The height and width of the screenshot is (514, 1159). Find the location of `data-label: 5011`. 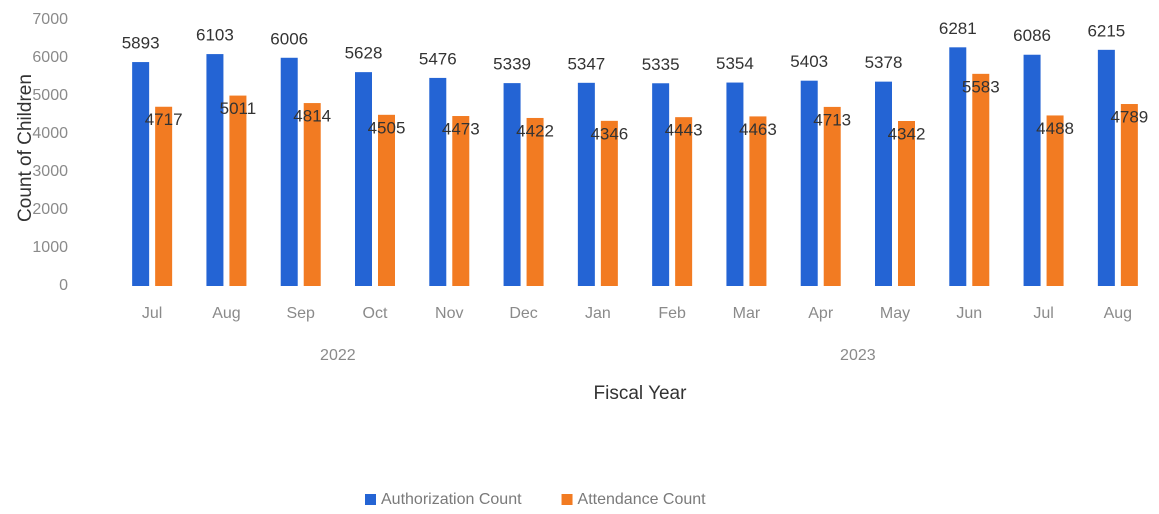

data-label: 5011 is located at coordinates (238, 108).